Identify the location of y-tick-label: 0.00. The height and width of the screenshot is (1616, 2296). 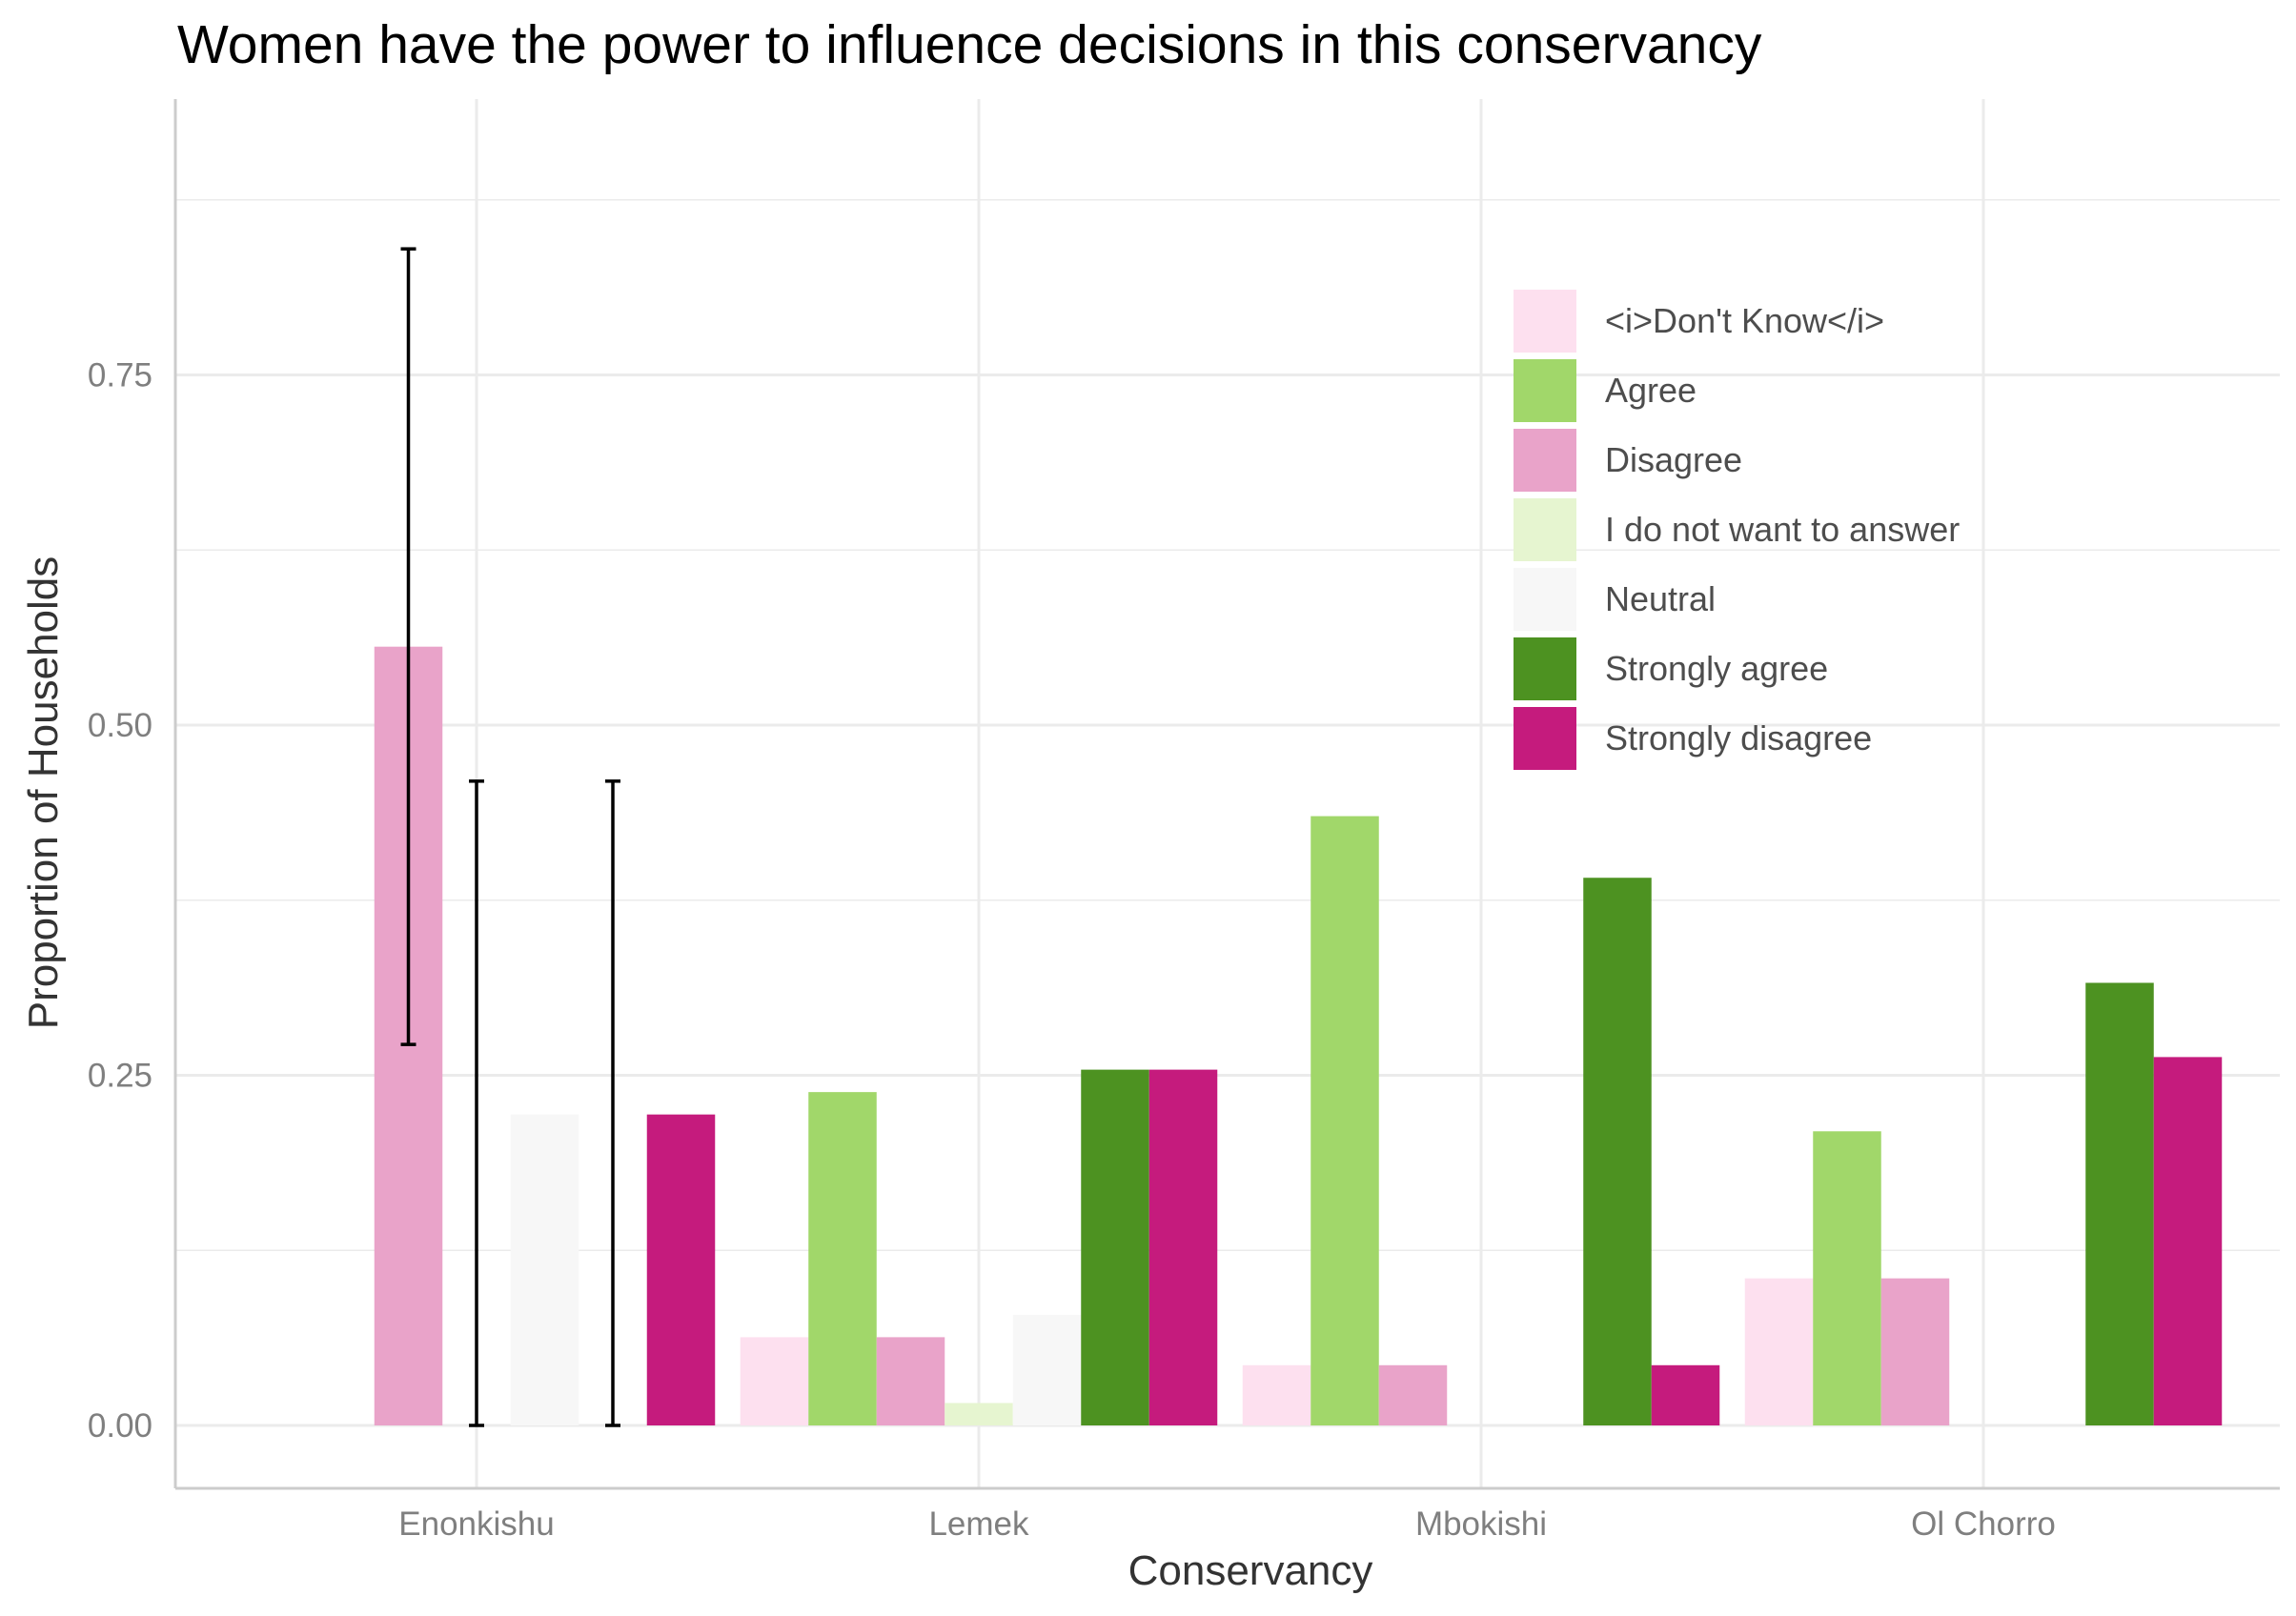
(120, 1425).